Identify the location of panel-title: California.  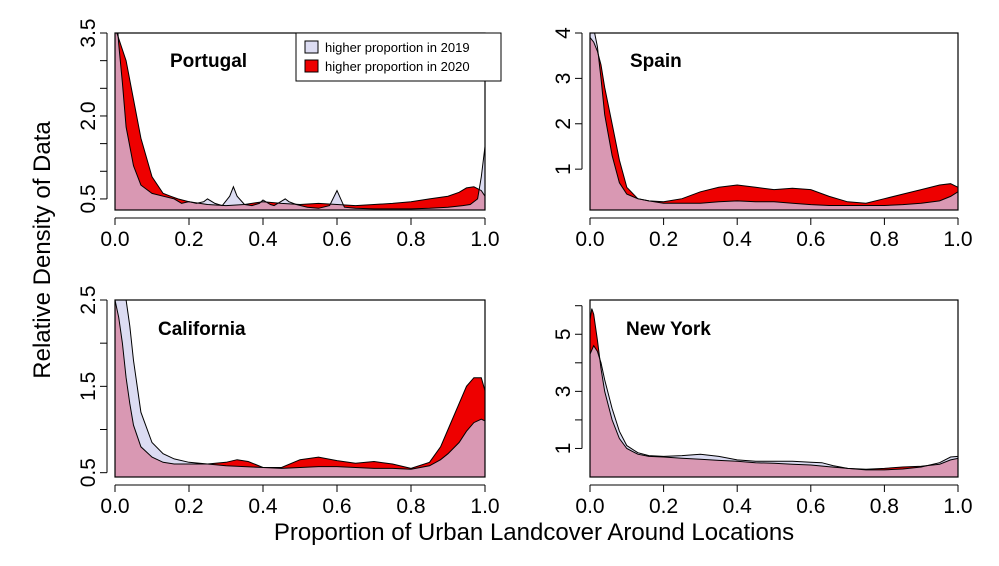
(202, 329).